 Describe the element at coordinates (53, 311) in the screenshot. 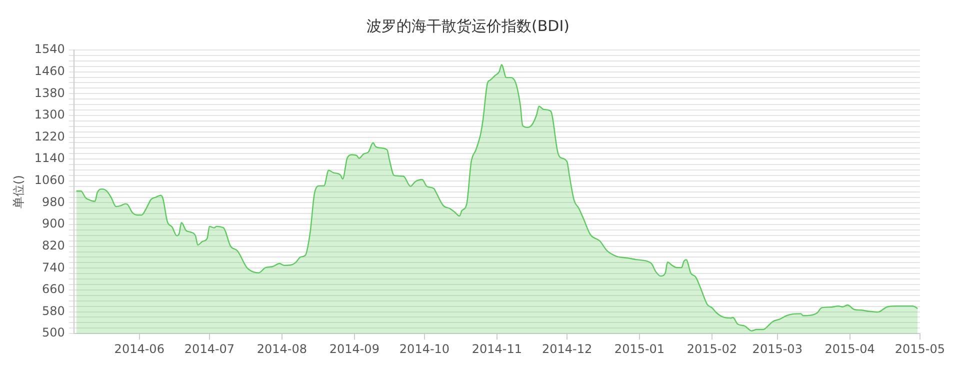

I see `y-tick-label: 580` at that location.